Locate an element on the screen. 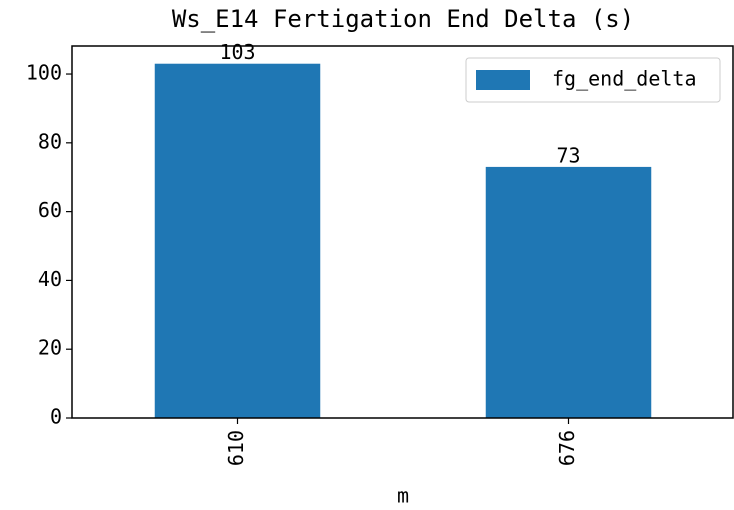  legend-box is located at coordinates (593, 80).